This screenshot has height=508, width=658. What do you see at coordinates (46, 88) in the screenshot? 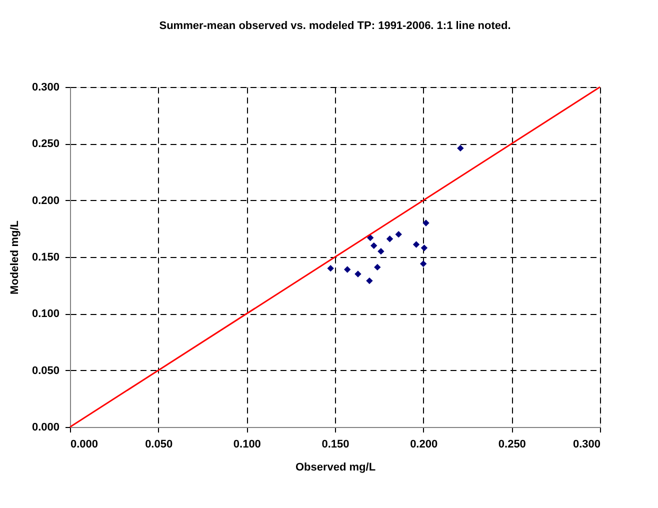
I see `y-tick-label: 0.300` at bounding box center [46, 88].